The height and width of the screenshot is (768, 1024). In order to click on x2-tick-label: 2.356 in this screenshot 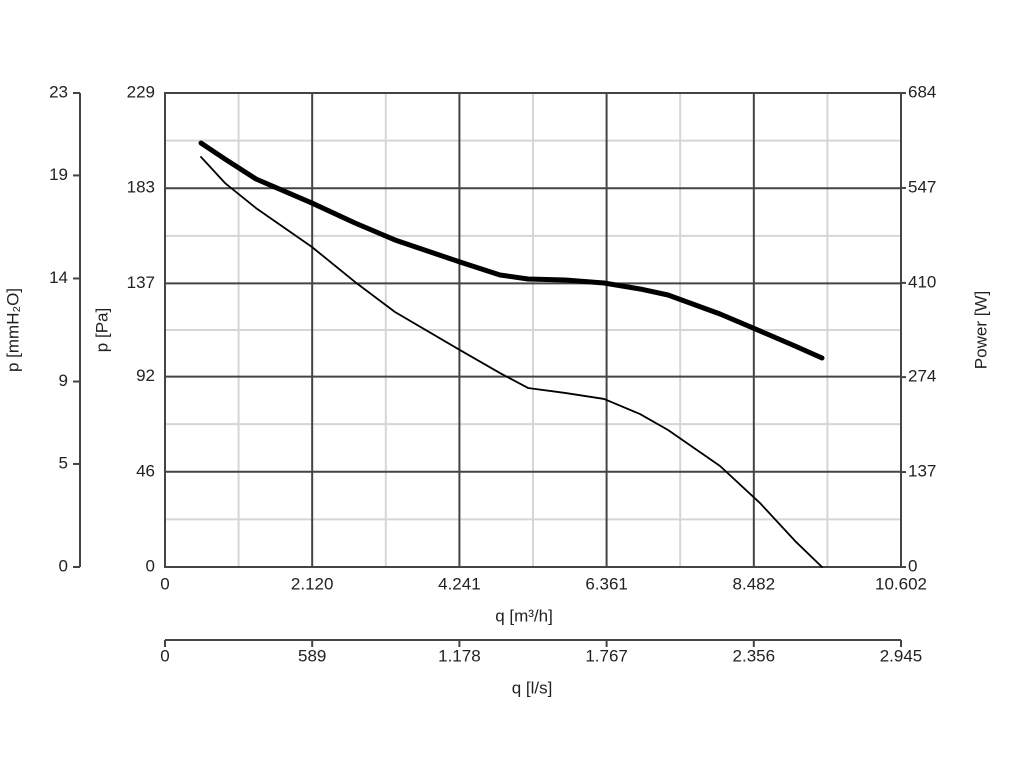, I will do `click(754, 655)`.